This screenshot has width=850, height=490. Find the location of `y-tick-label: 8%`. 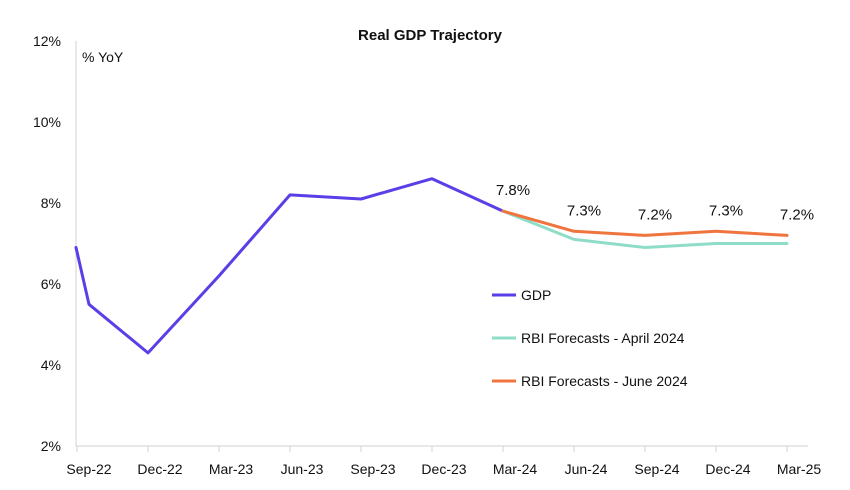

y-tick-label: 8% is located at coordinates (51, 203).